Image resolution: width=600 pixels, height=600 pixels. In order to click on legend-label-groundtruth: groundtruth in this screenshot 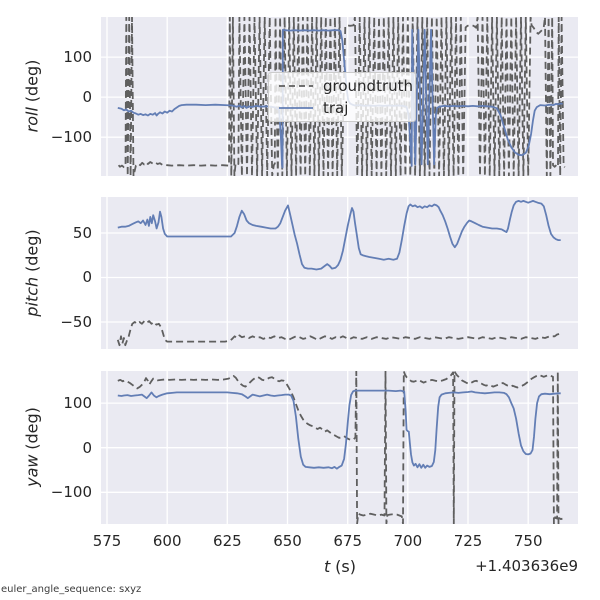, I will do `click(368, 86)`.